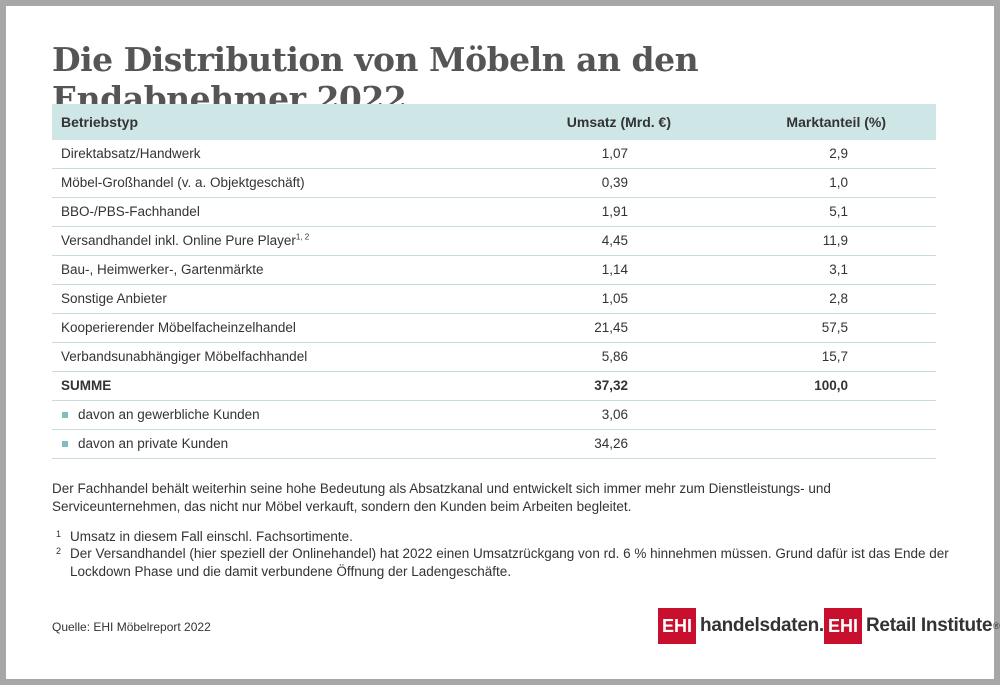  I want to click on label-text: davon an private Kunden, so click(153, 443).